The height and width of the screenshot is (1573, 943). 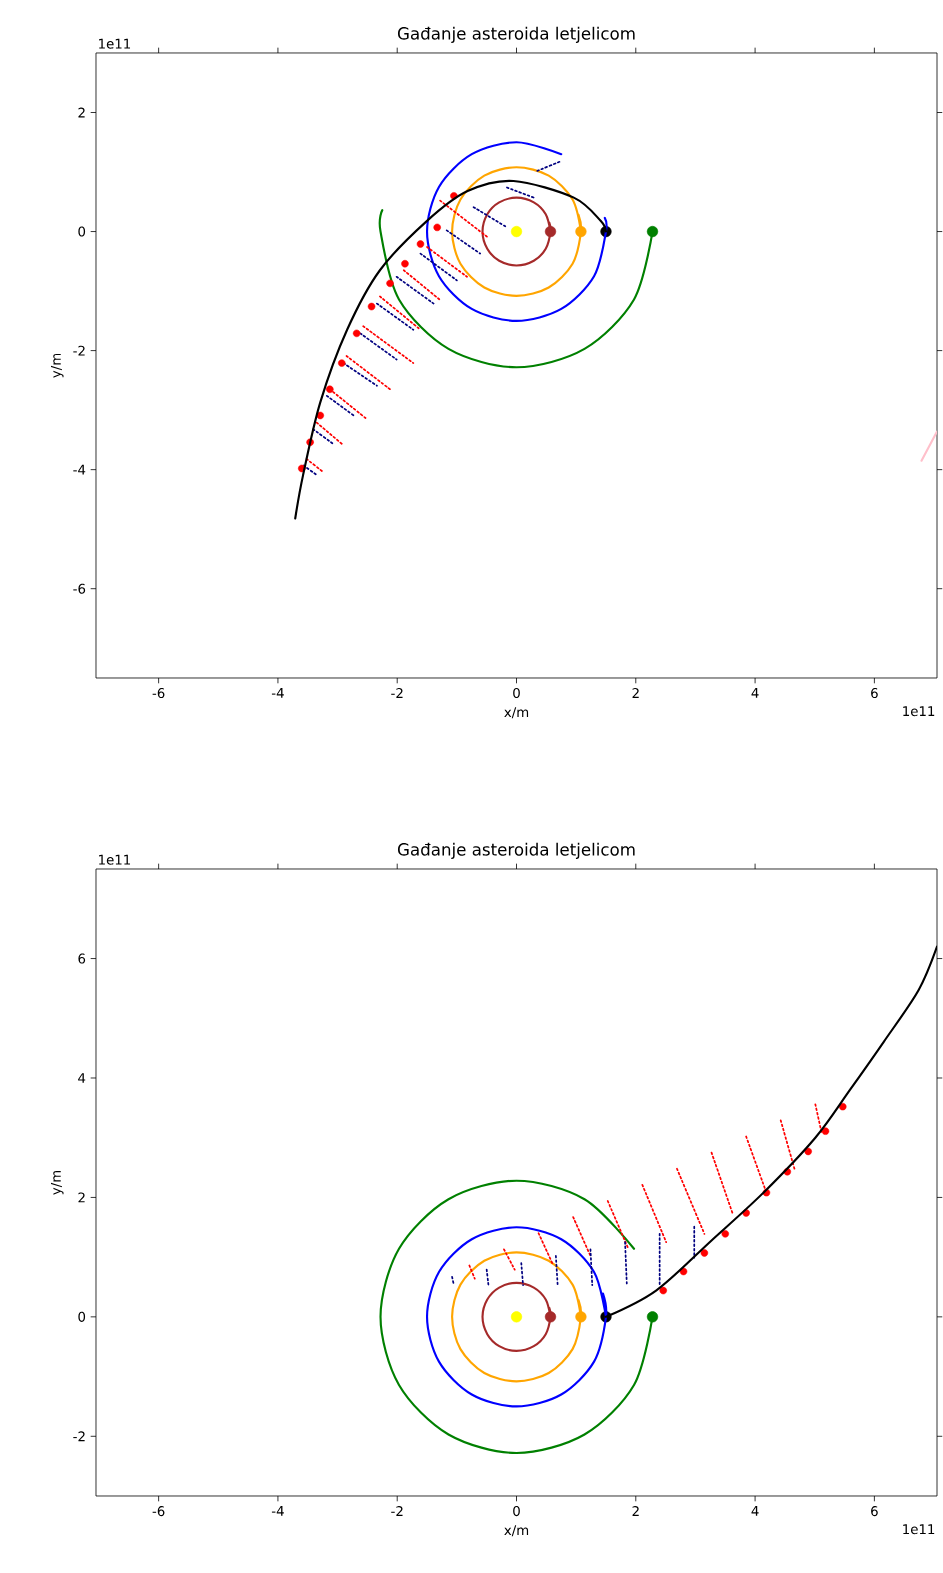 I want to click on y-tick-label: 4, so click(x=82, y=1078).